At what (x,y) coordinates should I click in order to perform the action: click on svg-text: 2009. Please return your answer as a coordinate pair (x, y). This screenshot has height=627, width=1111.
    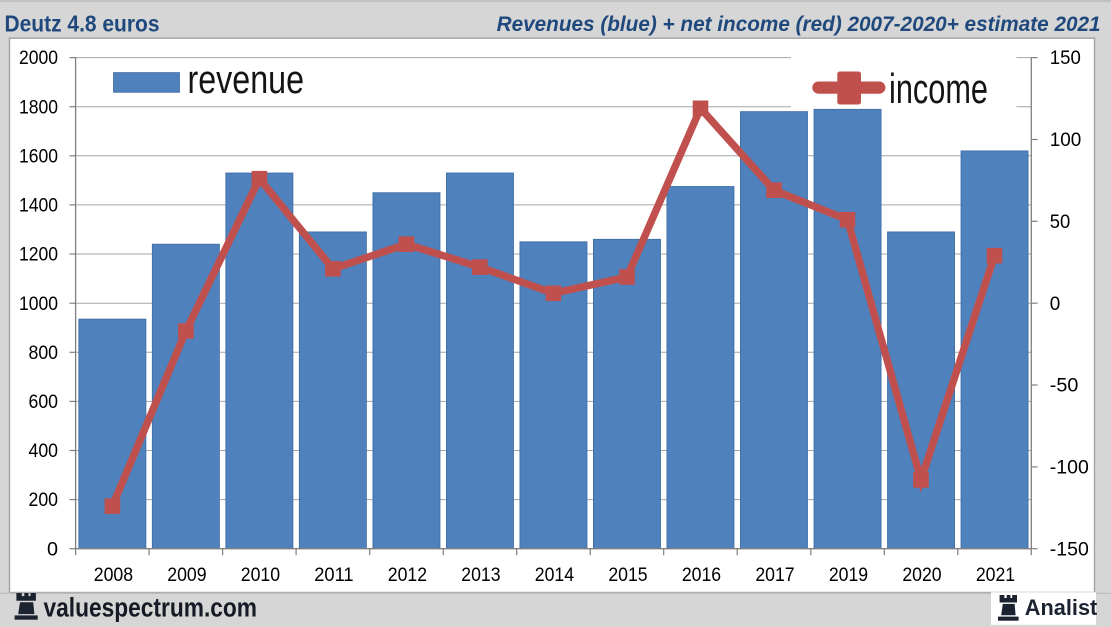
    Looking at the image, I should click on (186, 575).